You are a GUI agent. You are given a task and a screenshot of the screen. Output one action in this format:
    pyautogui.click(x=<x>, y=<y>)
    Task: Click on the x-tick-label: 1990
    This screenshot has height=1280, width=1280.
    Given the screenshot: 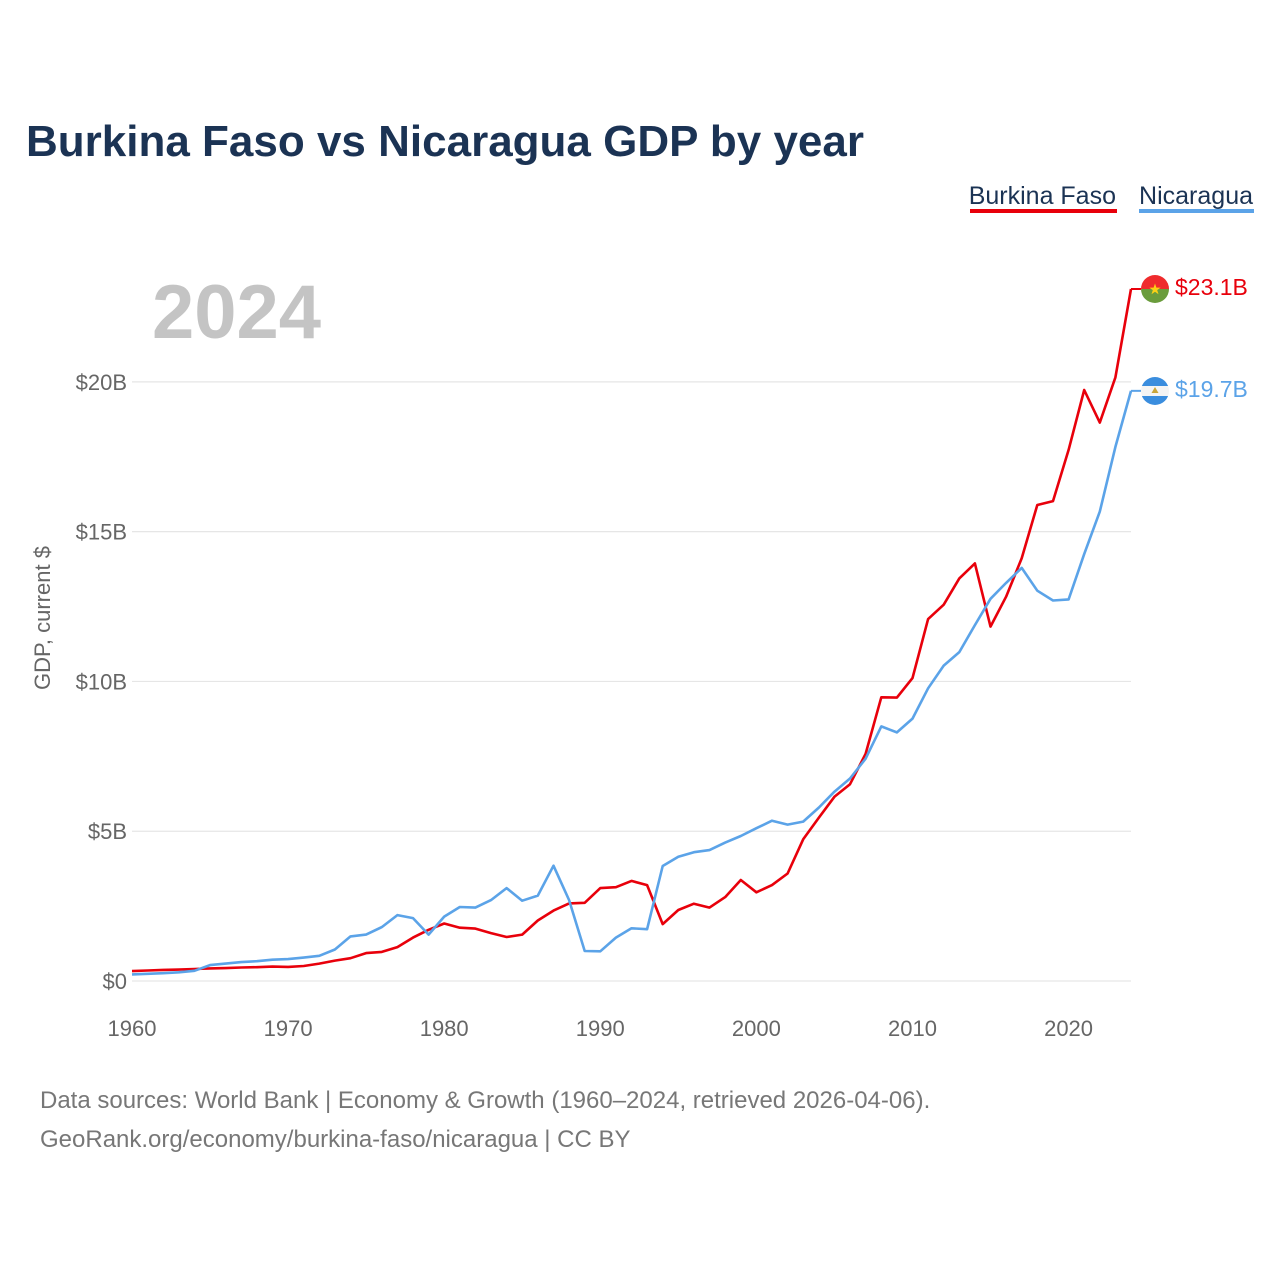 What is the action you would take?
    pyautogui.click(x=600, y=1028)
    